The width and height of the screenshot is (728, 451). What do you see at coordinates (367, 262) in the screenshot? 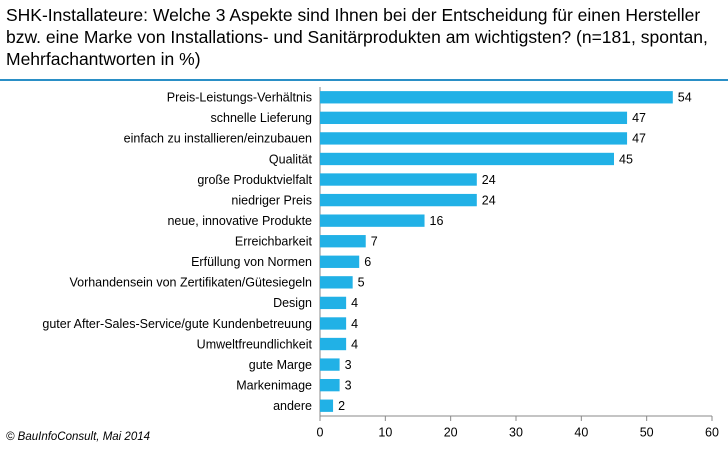
I see `value-label: 6` at bounding box center [367, 262].